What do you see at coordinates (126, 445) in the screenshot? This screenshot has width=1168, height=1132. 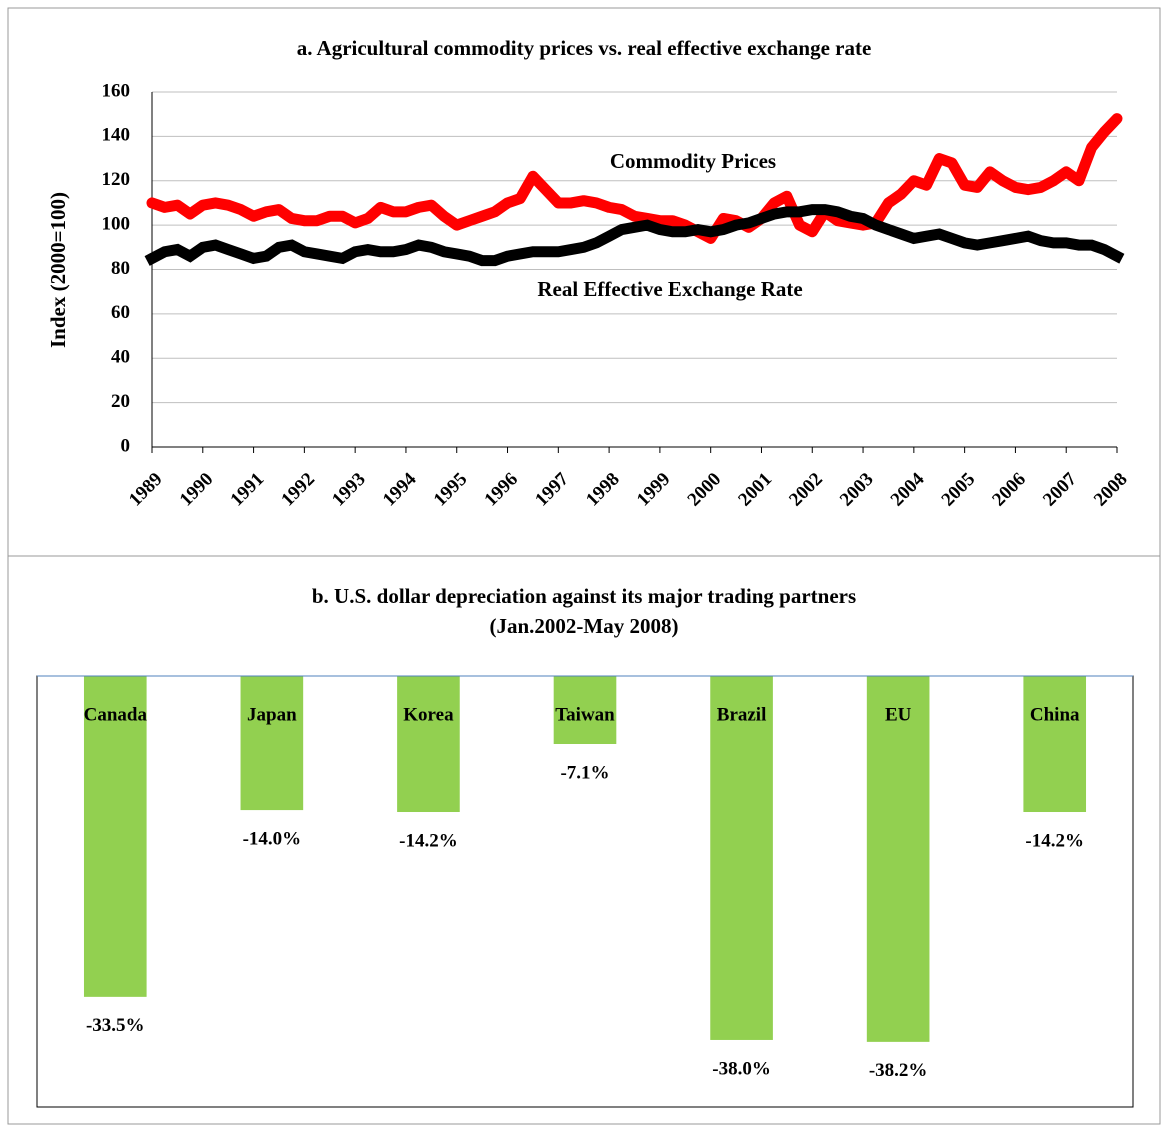 I see `y-tick-label: 0` at bounding box center [126, 445].